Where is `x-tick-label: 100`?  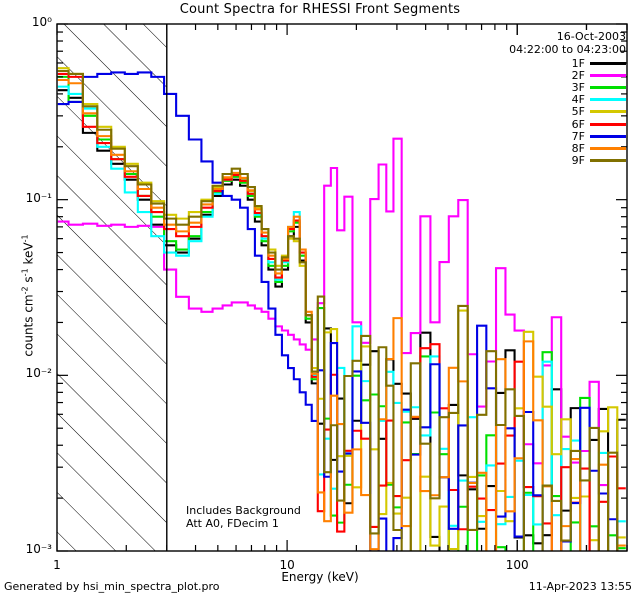
x-tick-label: 100 is located at coordinates (517, 565).